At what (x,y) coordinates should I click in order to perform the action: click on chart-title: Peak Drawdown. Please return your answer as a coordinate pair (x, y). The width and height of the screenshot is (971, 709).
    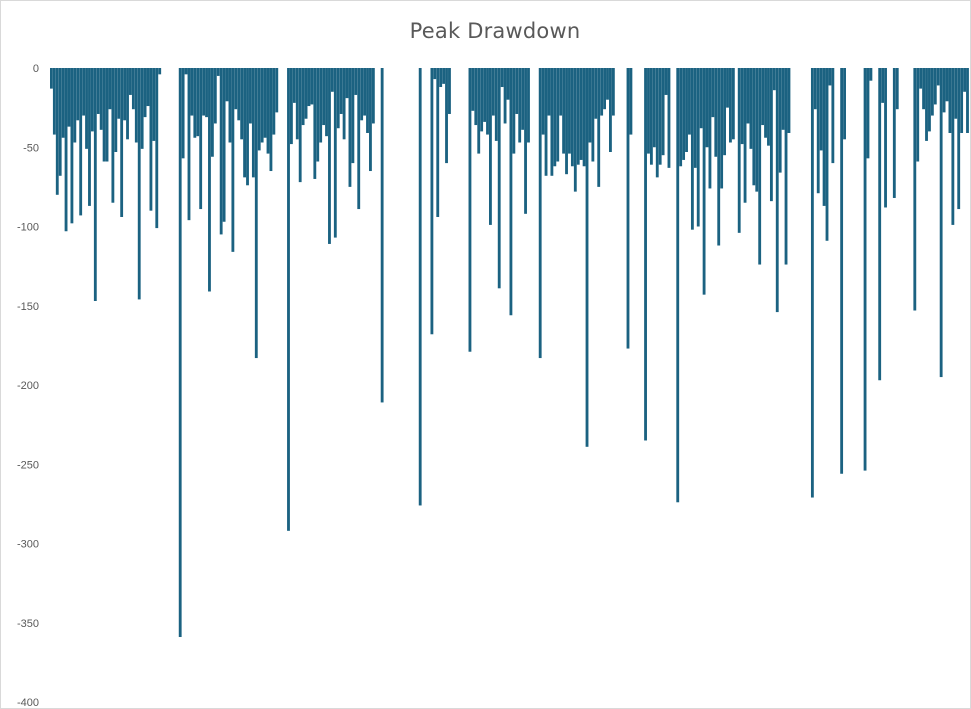
    Looking at the image, I should click on (495, 31).